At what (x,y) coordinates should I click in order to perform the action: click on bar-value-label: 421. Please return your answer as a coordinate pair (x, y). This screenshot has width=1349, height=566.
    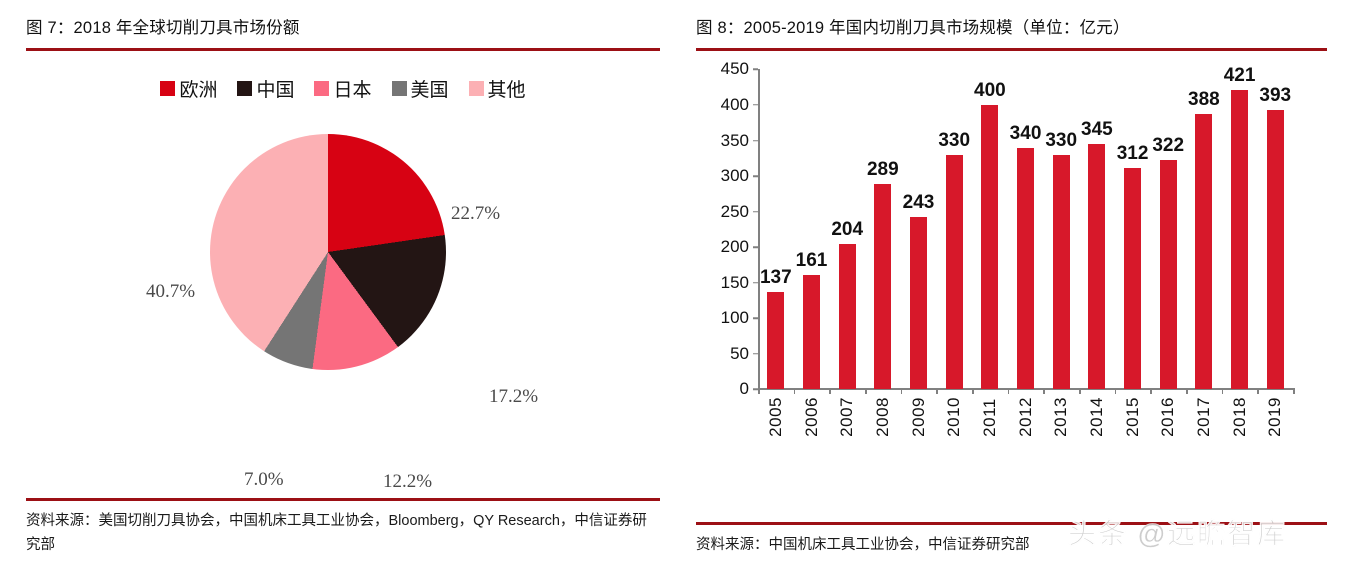
    Looking at the image, I should click on (1239, 76).